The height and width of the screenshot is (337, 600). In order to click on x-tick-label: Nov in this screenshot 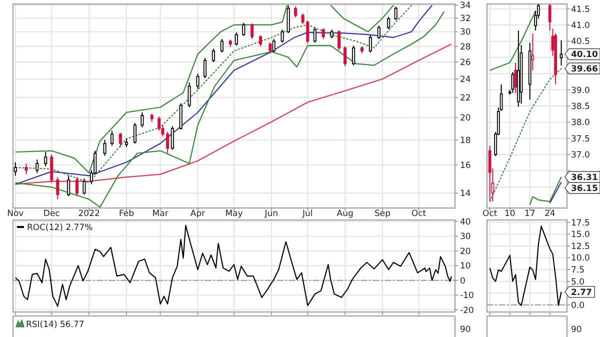, I will do `click(15, 214)`.